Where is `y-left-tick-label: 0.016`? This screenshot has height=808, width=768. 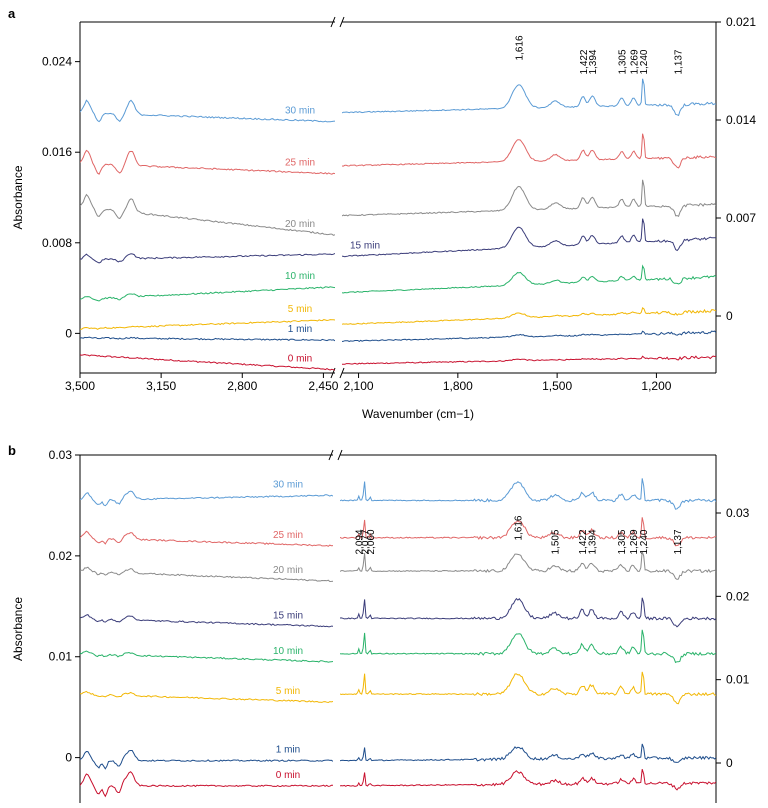 y-left-tick-label: 0.016 is located at coordinates (57, 152).